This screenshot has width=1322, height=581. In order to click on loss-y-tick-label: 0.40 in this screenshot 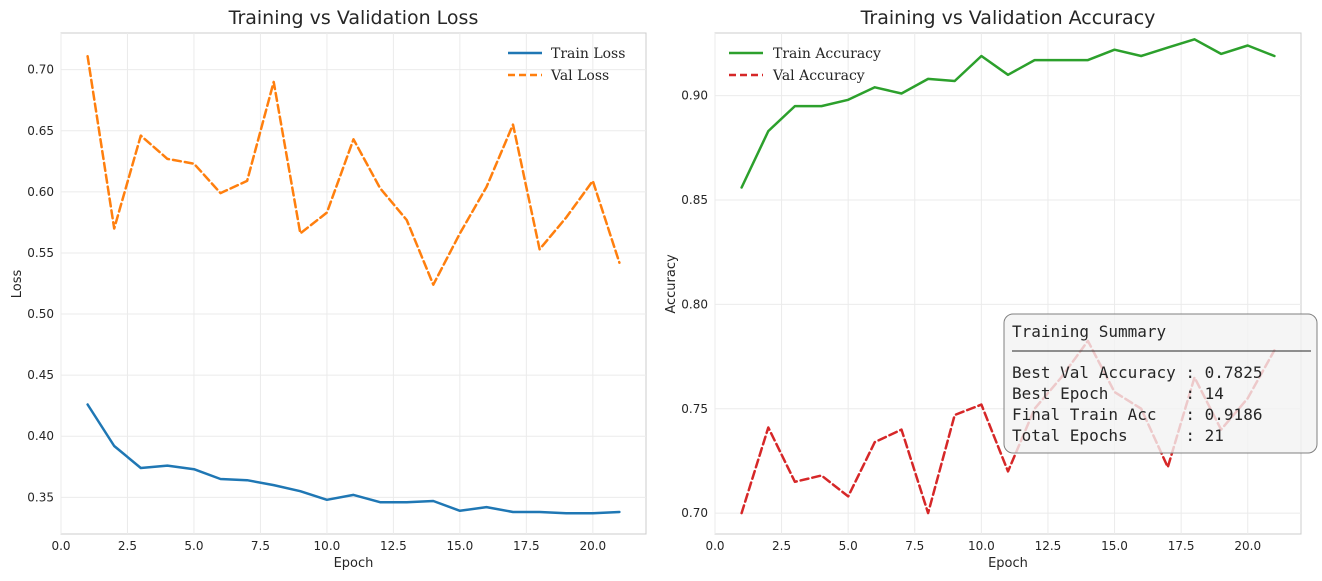, I will do `click(40, 436)`.